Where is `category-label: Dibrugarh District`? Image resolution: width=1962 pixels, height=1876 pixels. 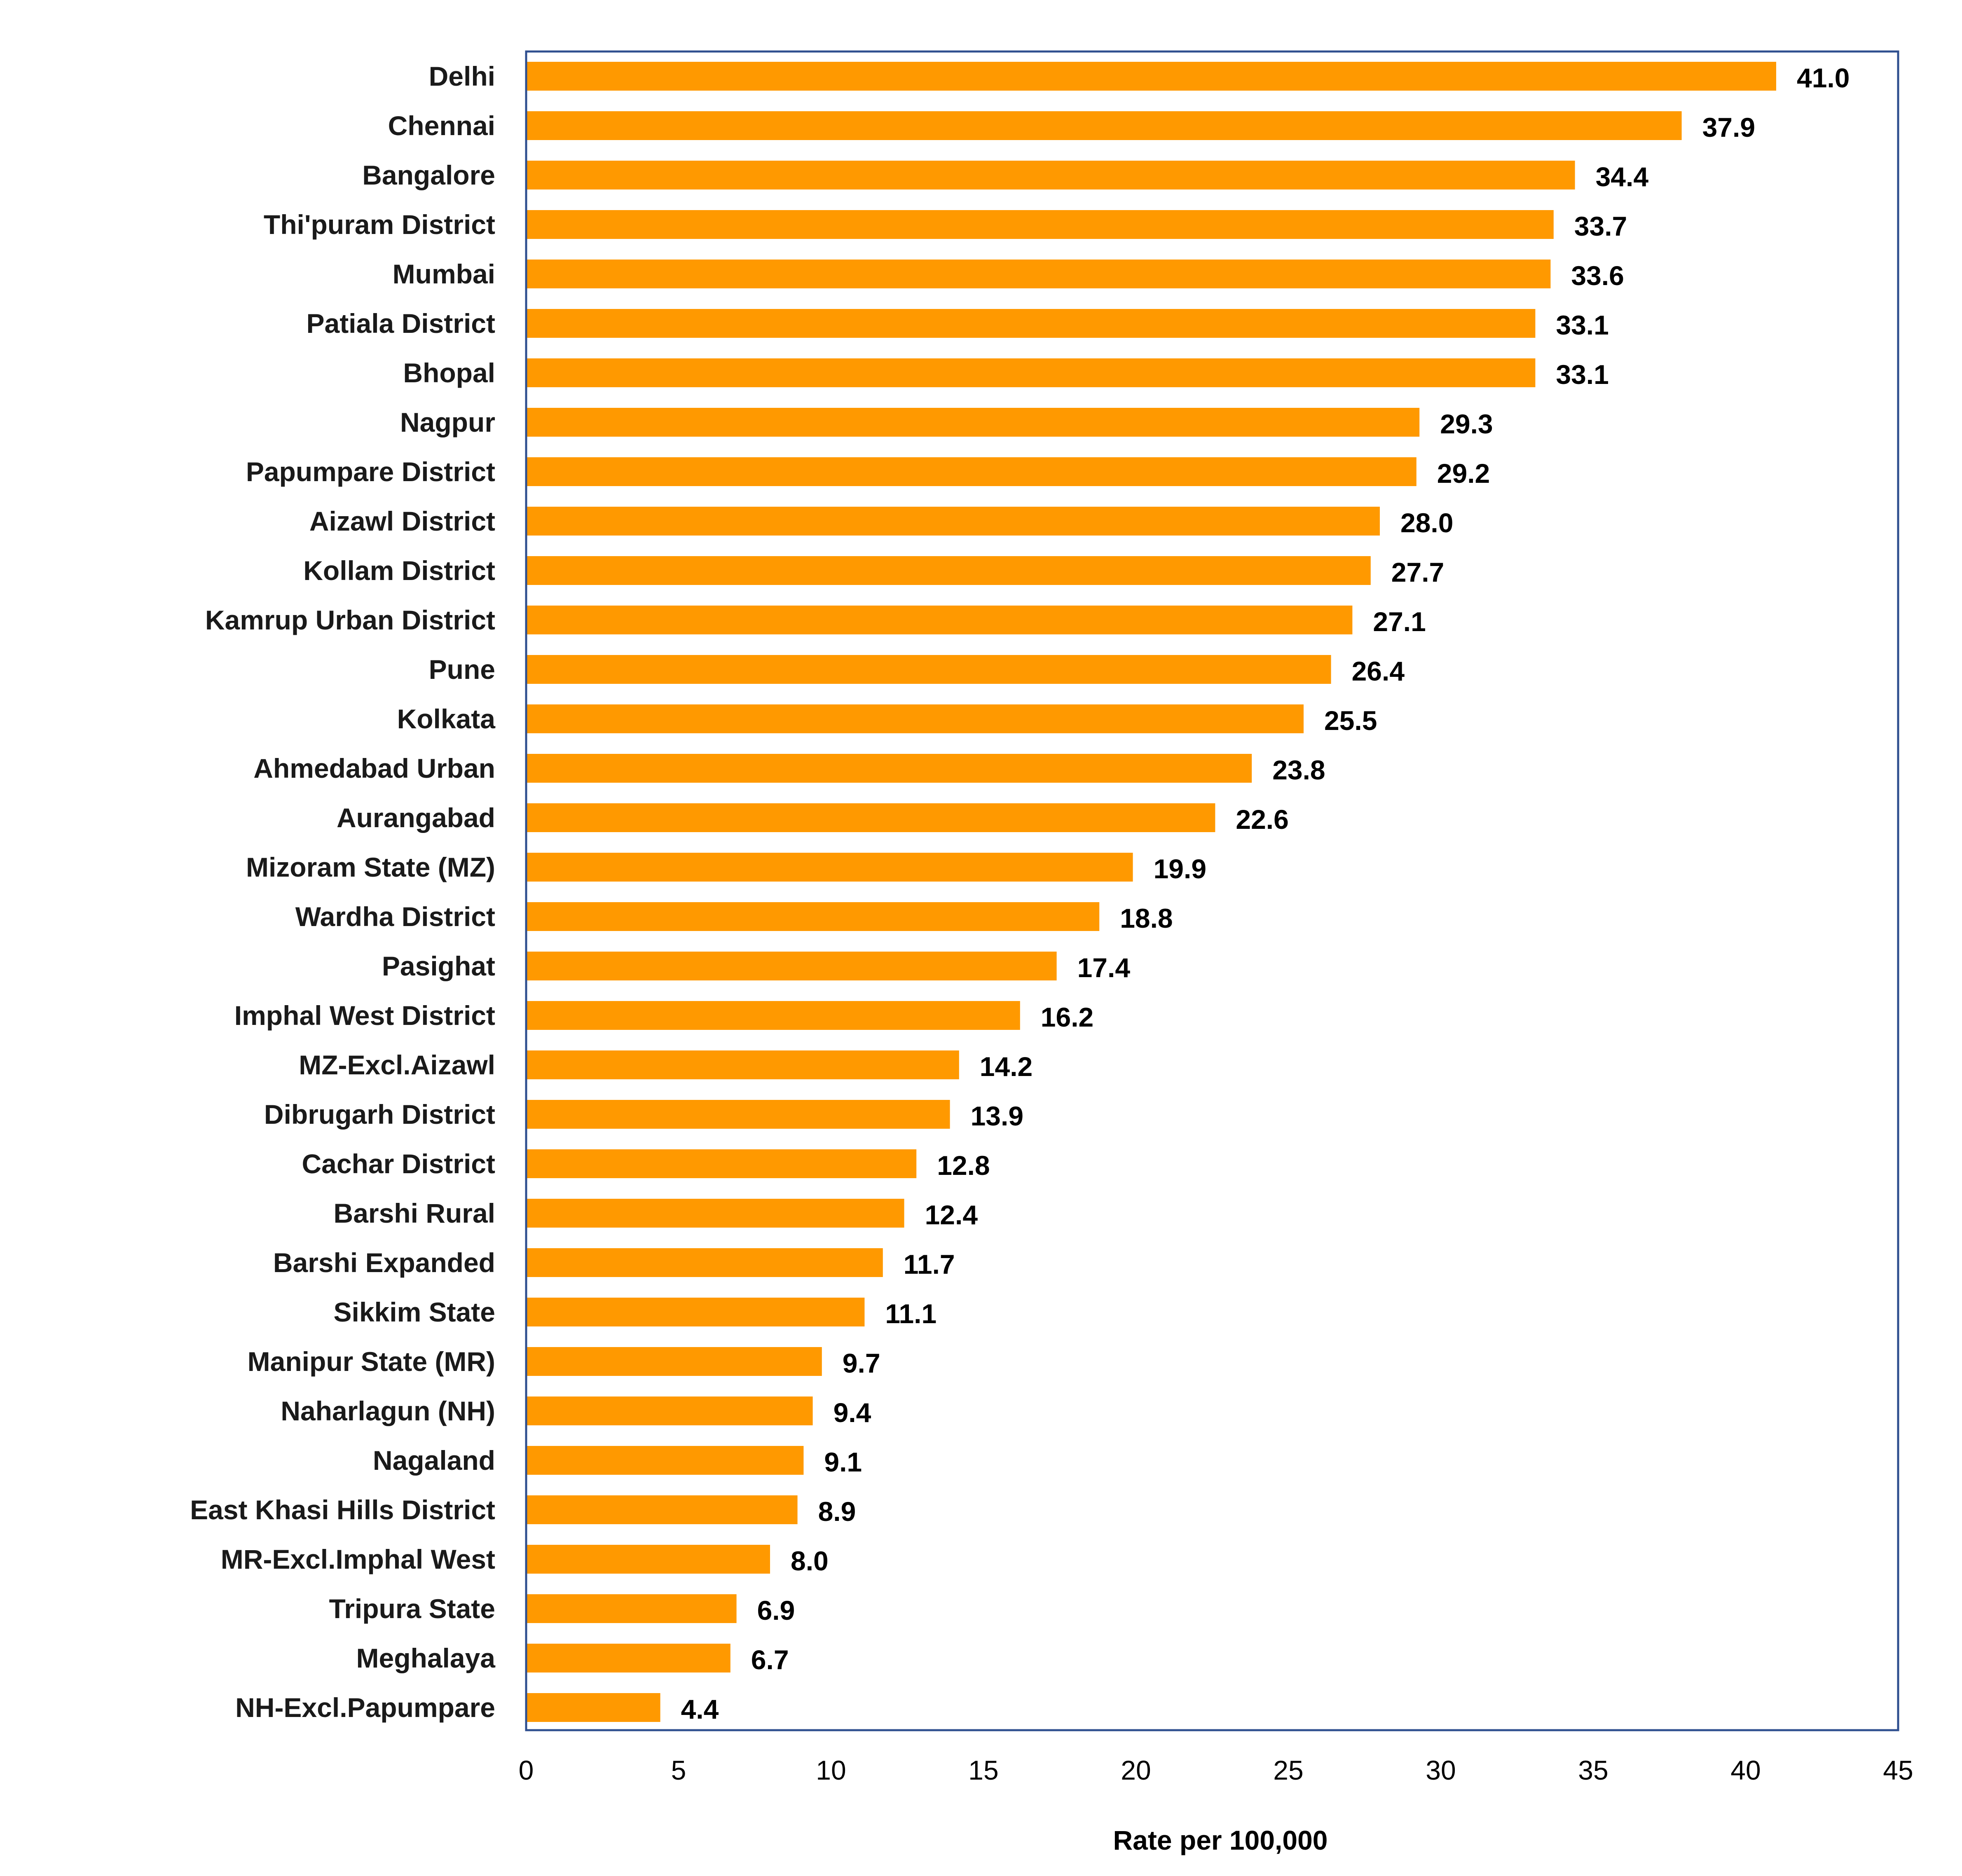
category-label: Dibrugarh District is located at coordinates (379, 1114).